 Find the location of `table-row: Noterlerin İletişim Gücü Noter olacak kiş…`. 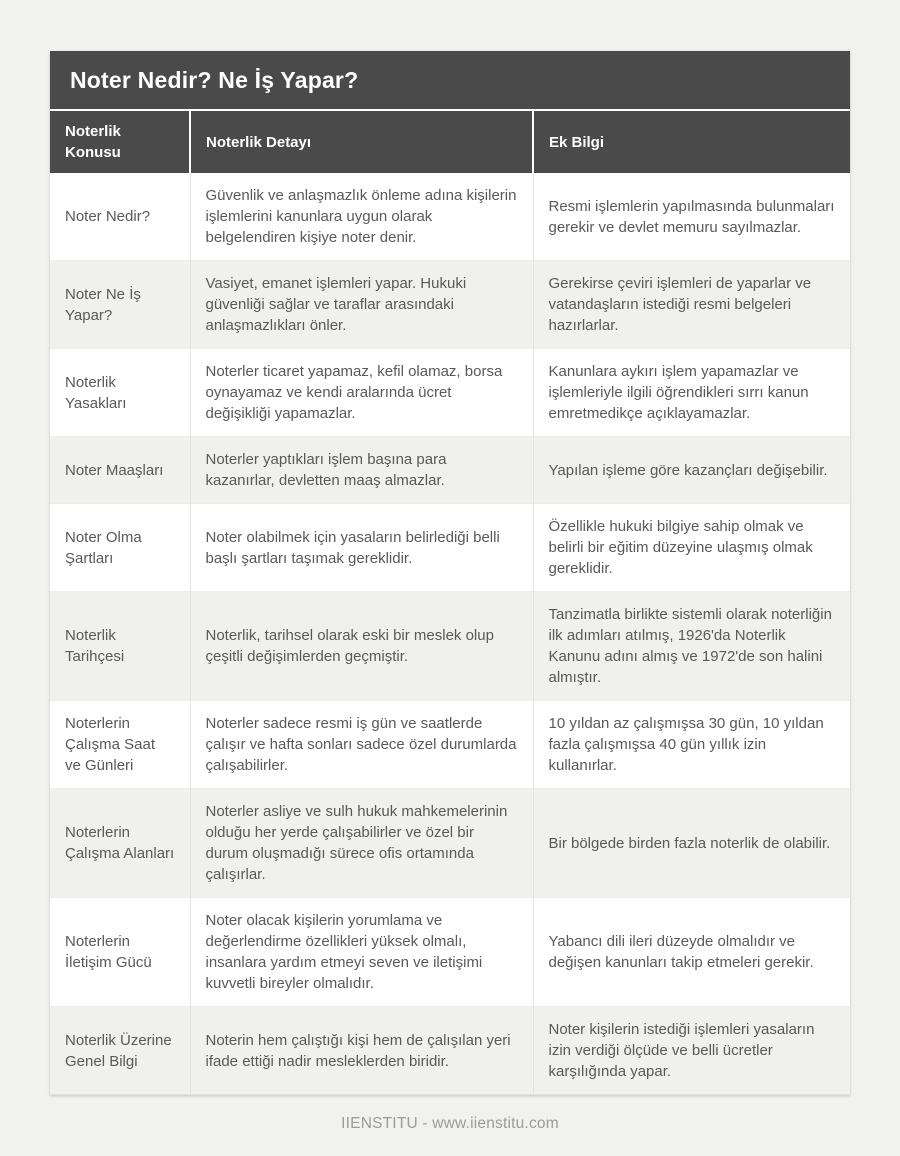

table-row: Noterlerin İletişim Gücü Noter olacak kiş… is located at coordinates (450, 952).